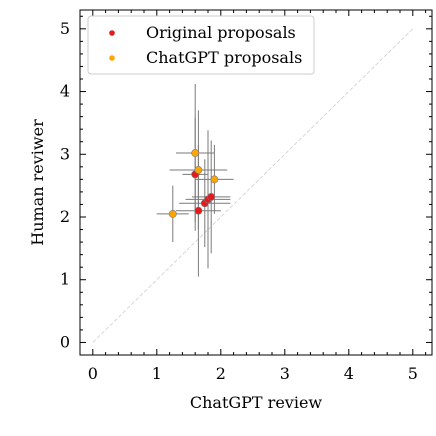  I want to click on point-s1-p1, so click(195, 153).